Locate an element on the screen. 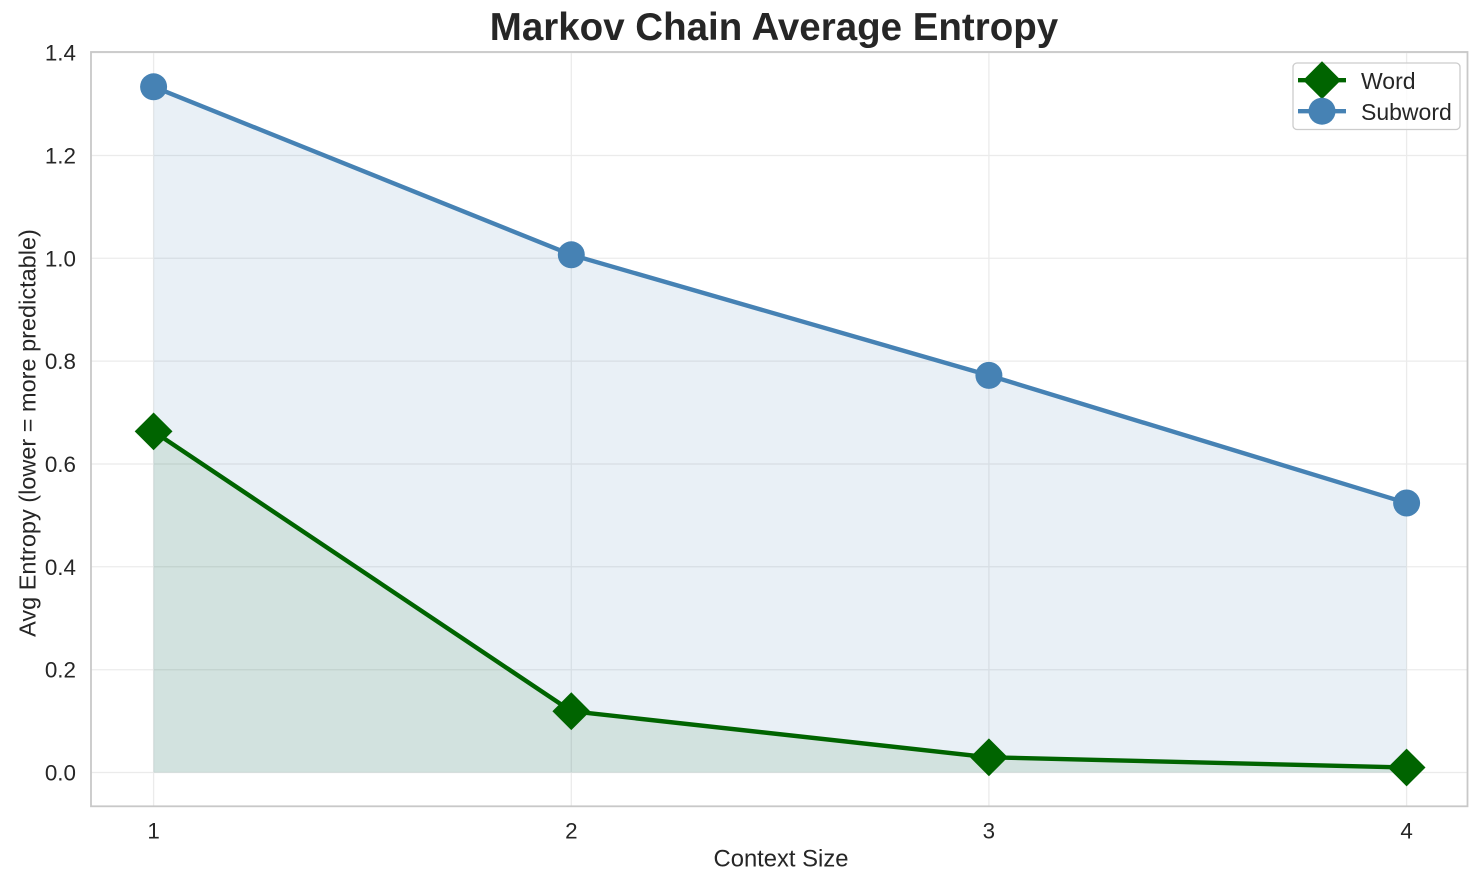 The height and width of the screenshot is (885, 1484). svg-text:Avg Entropy (lower = more pred: Avg Entropy (lower = more predictable) is located at coordinates (28, 433).